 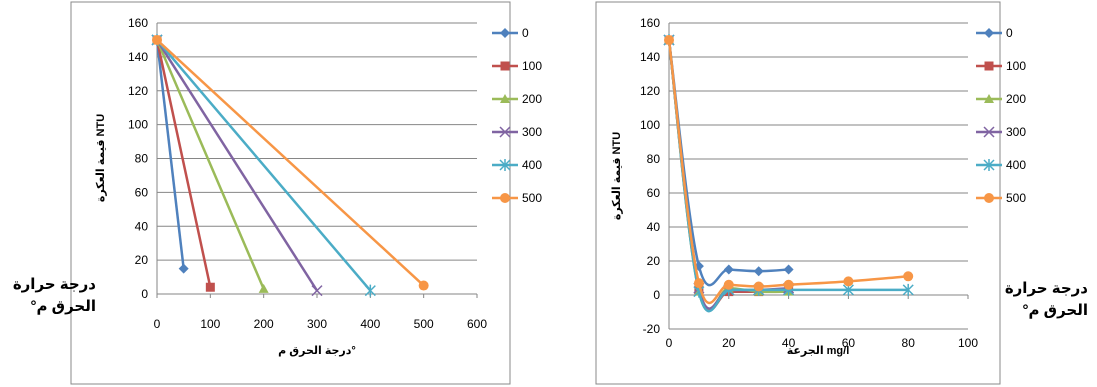 What do you see at coordinates (264, 324) in the screenshot?
I see `x-tick-label: 200` at bounding box center [264, 324].